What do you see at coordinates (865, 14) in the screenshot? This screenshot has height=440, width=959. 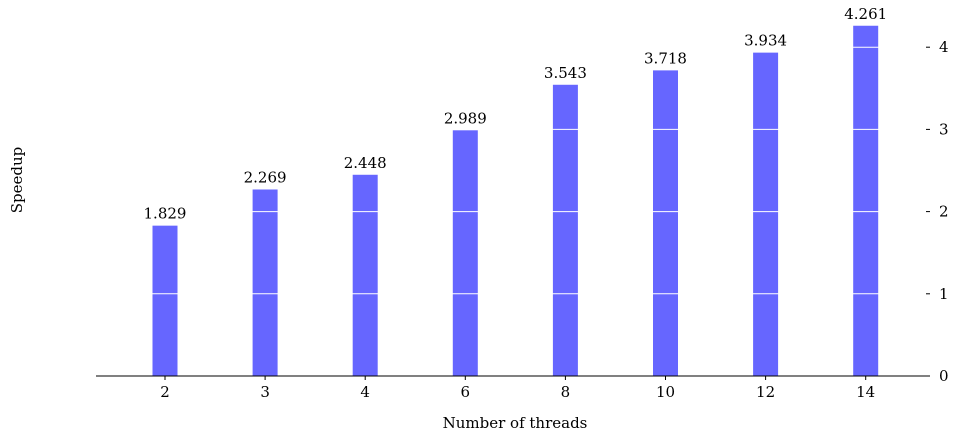 I see `data-label: 4.261` at bounding box center [865, 14].